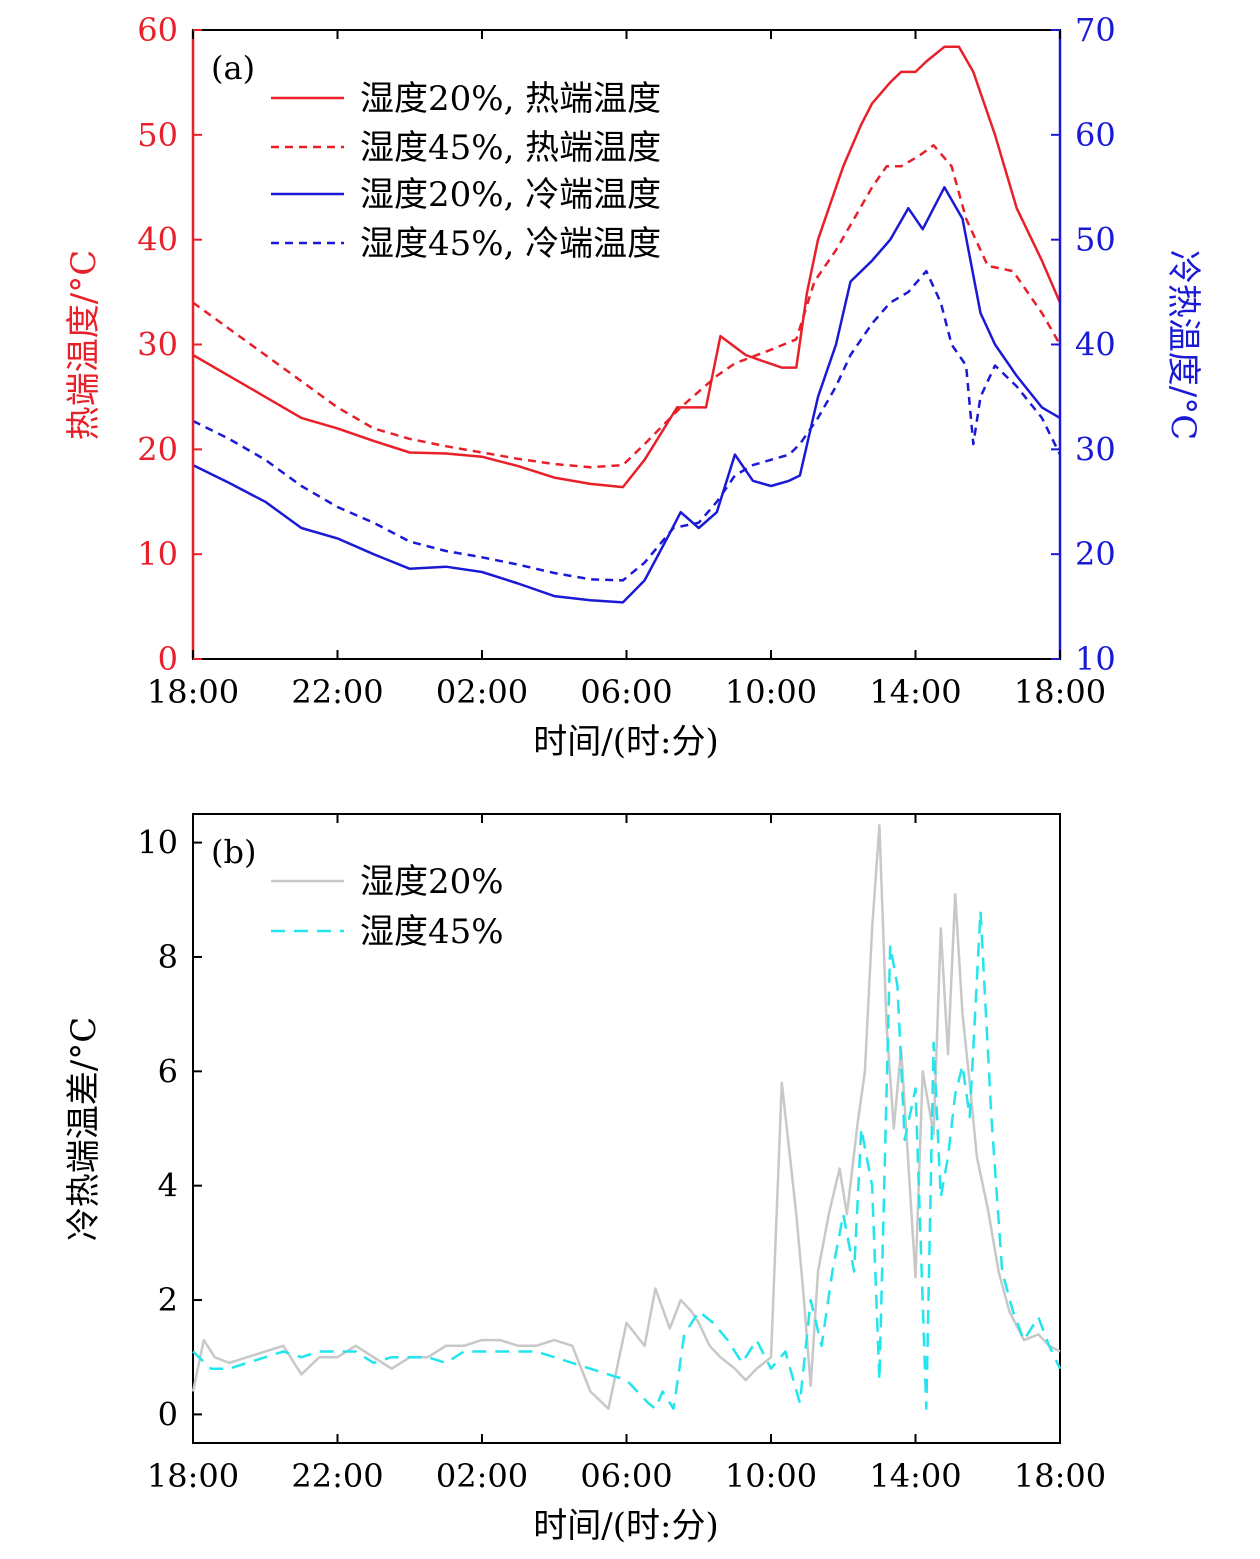  I want to click on y-tick-label: 60, so click(157, 30).